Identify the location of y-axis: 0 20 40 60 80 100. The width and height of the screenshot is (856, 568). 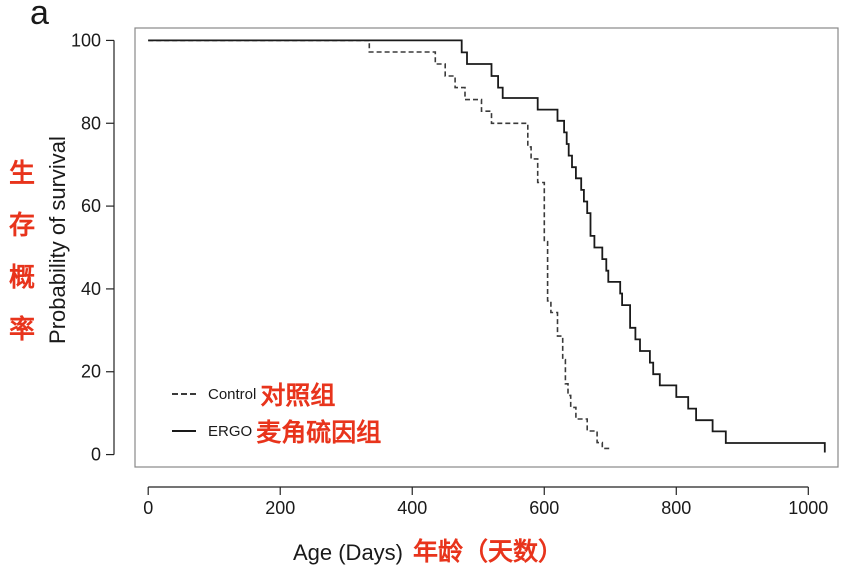
(93, 247).